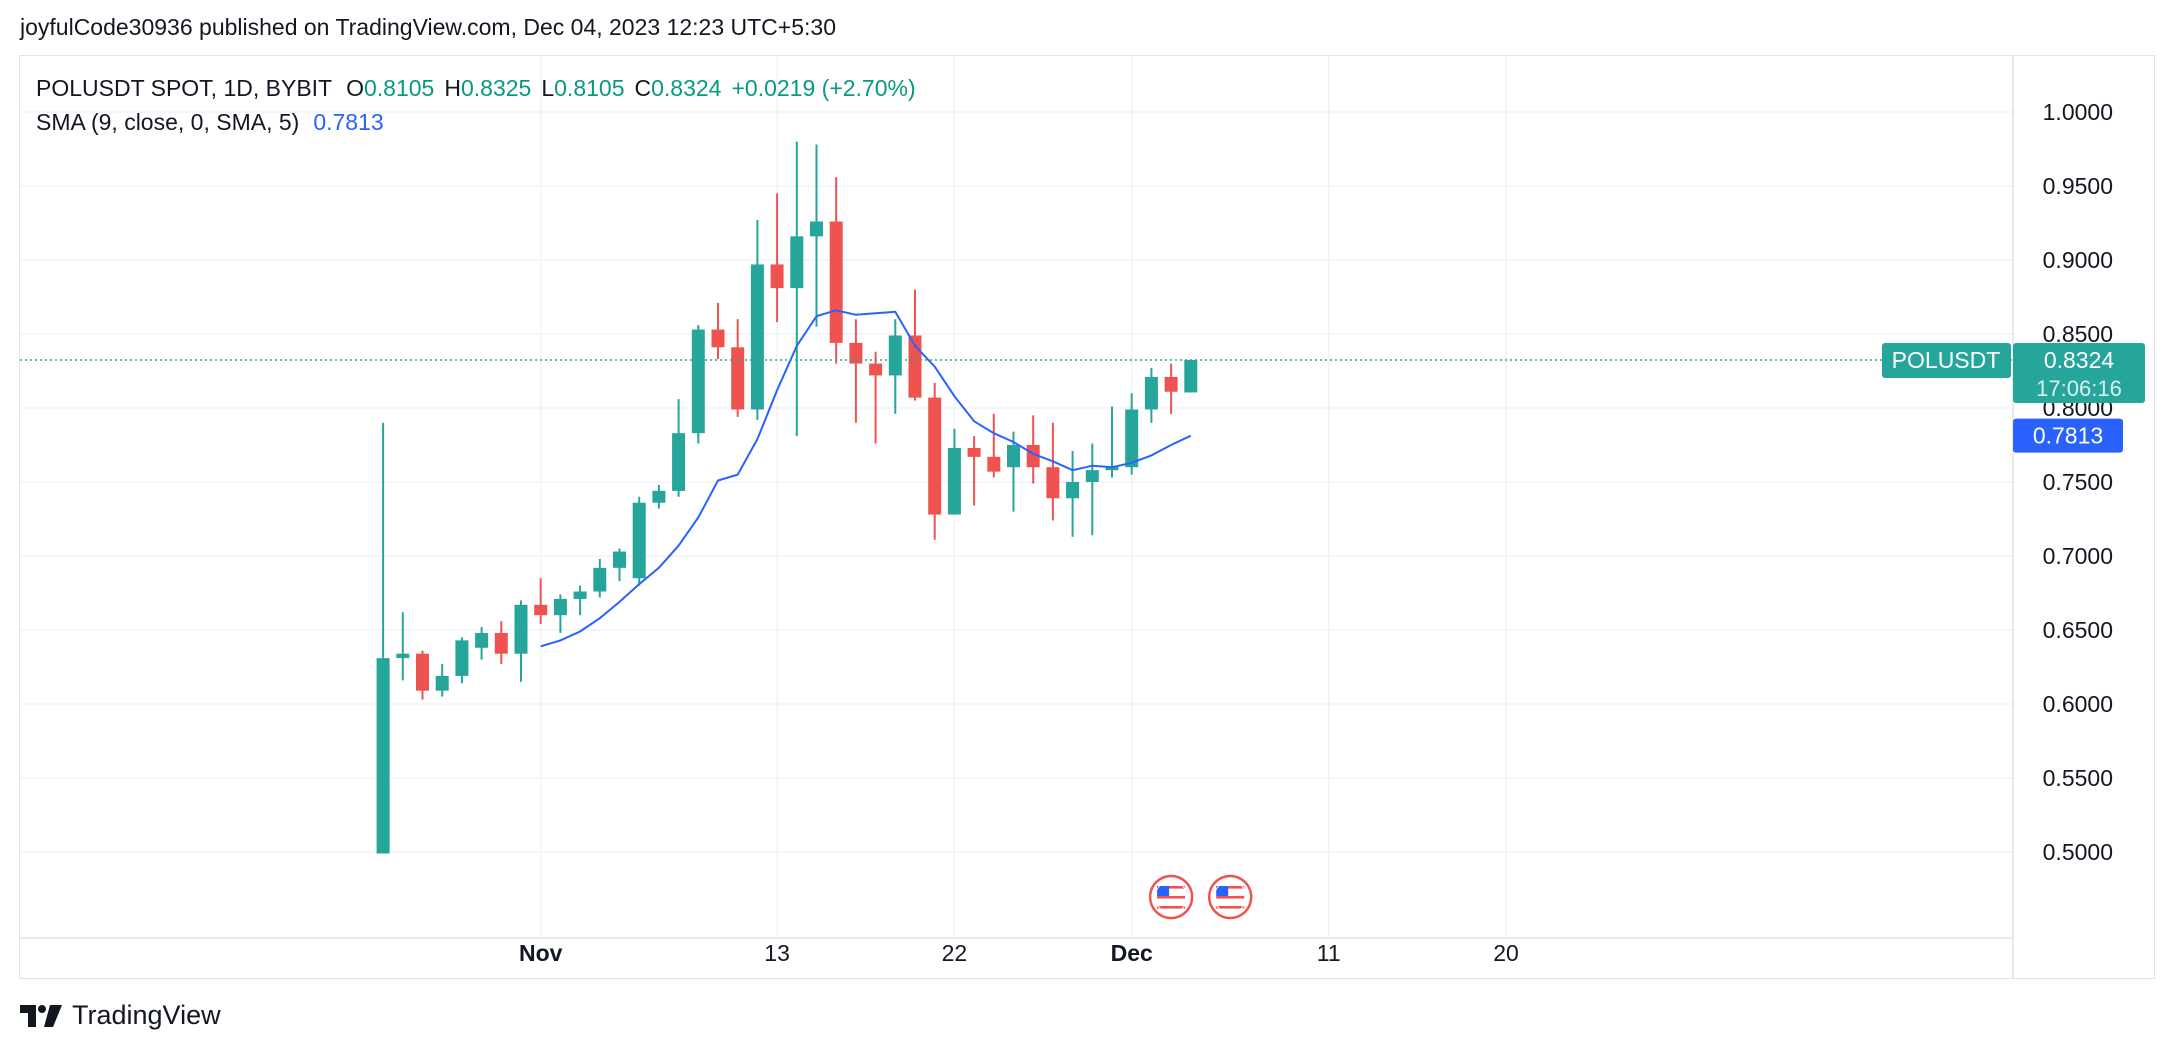 The image size is (2174, 1050). I want to click on last-price-badge, so click(2079, 373).